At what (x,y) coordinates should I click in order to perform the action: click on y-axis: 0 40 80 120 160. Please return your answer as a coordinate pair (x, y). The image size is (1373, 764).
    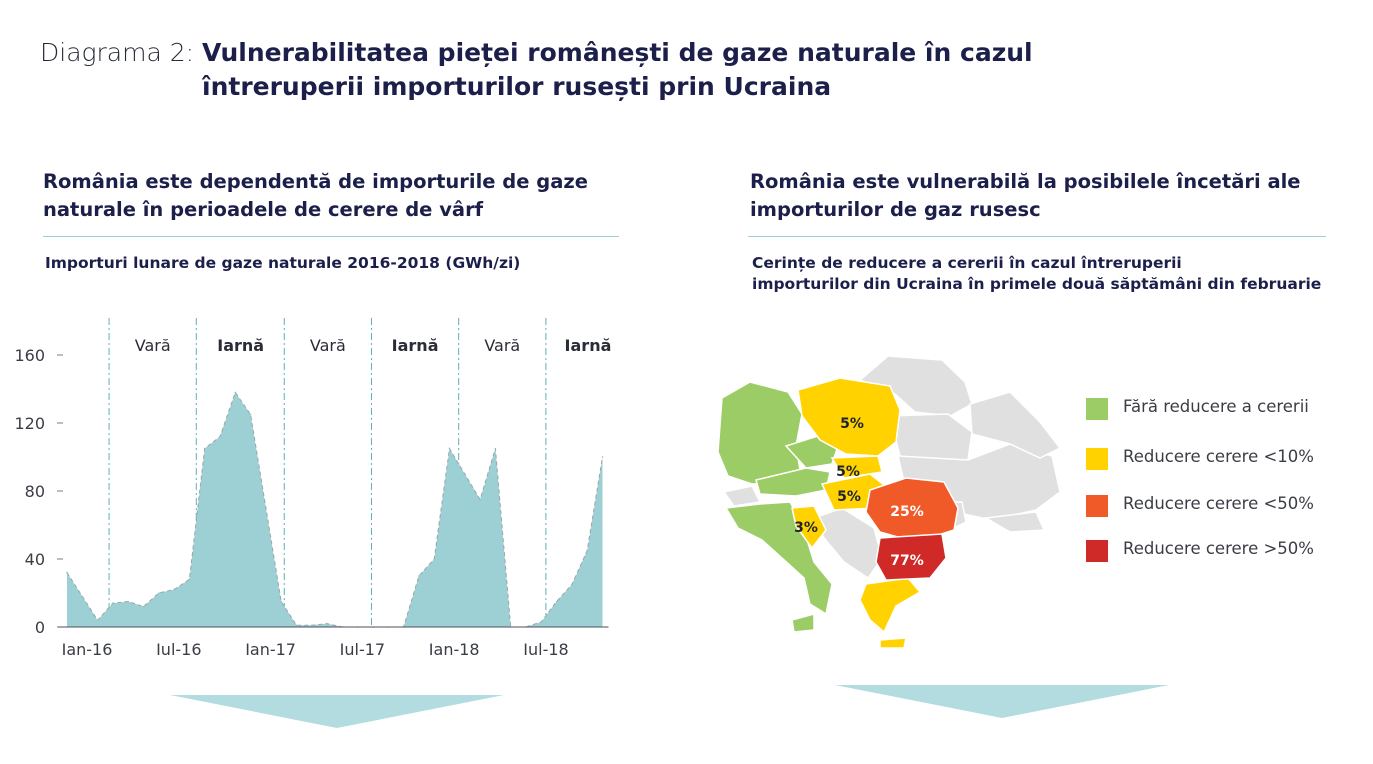
    Looking at the image, I should click on (38, 491).